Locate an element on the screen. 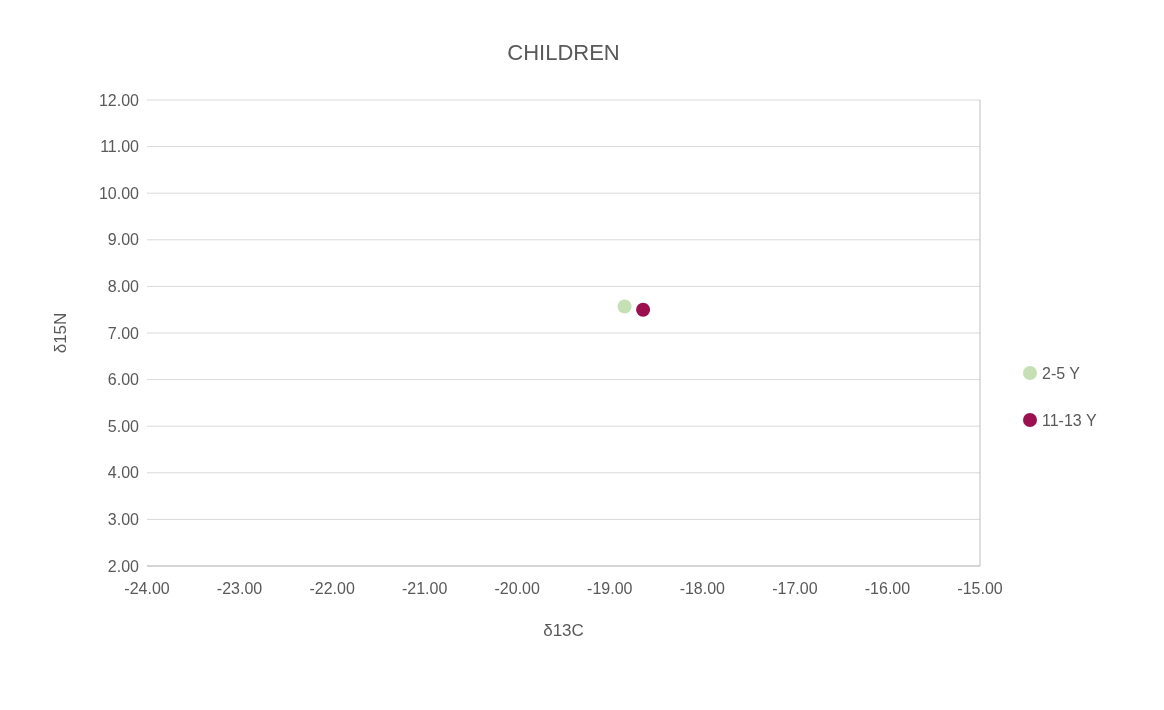 The width and height of the screenshot is (1164, 710). x-tick-label: -15.00 is located at coordinates (980, 588).